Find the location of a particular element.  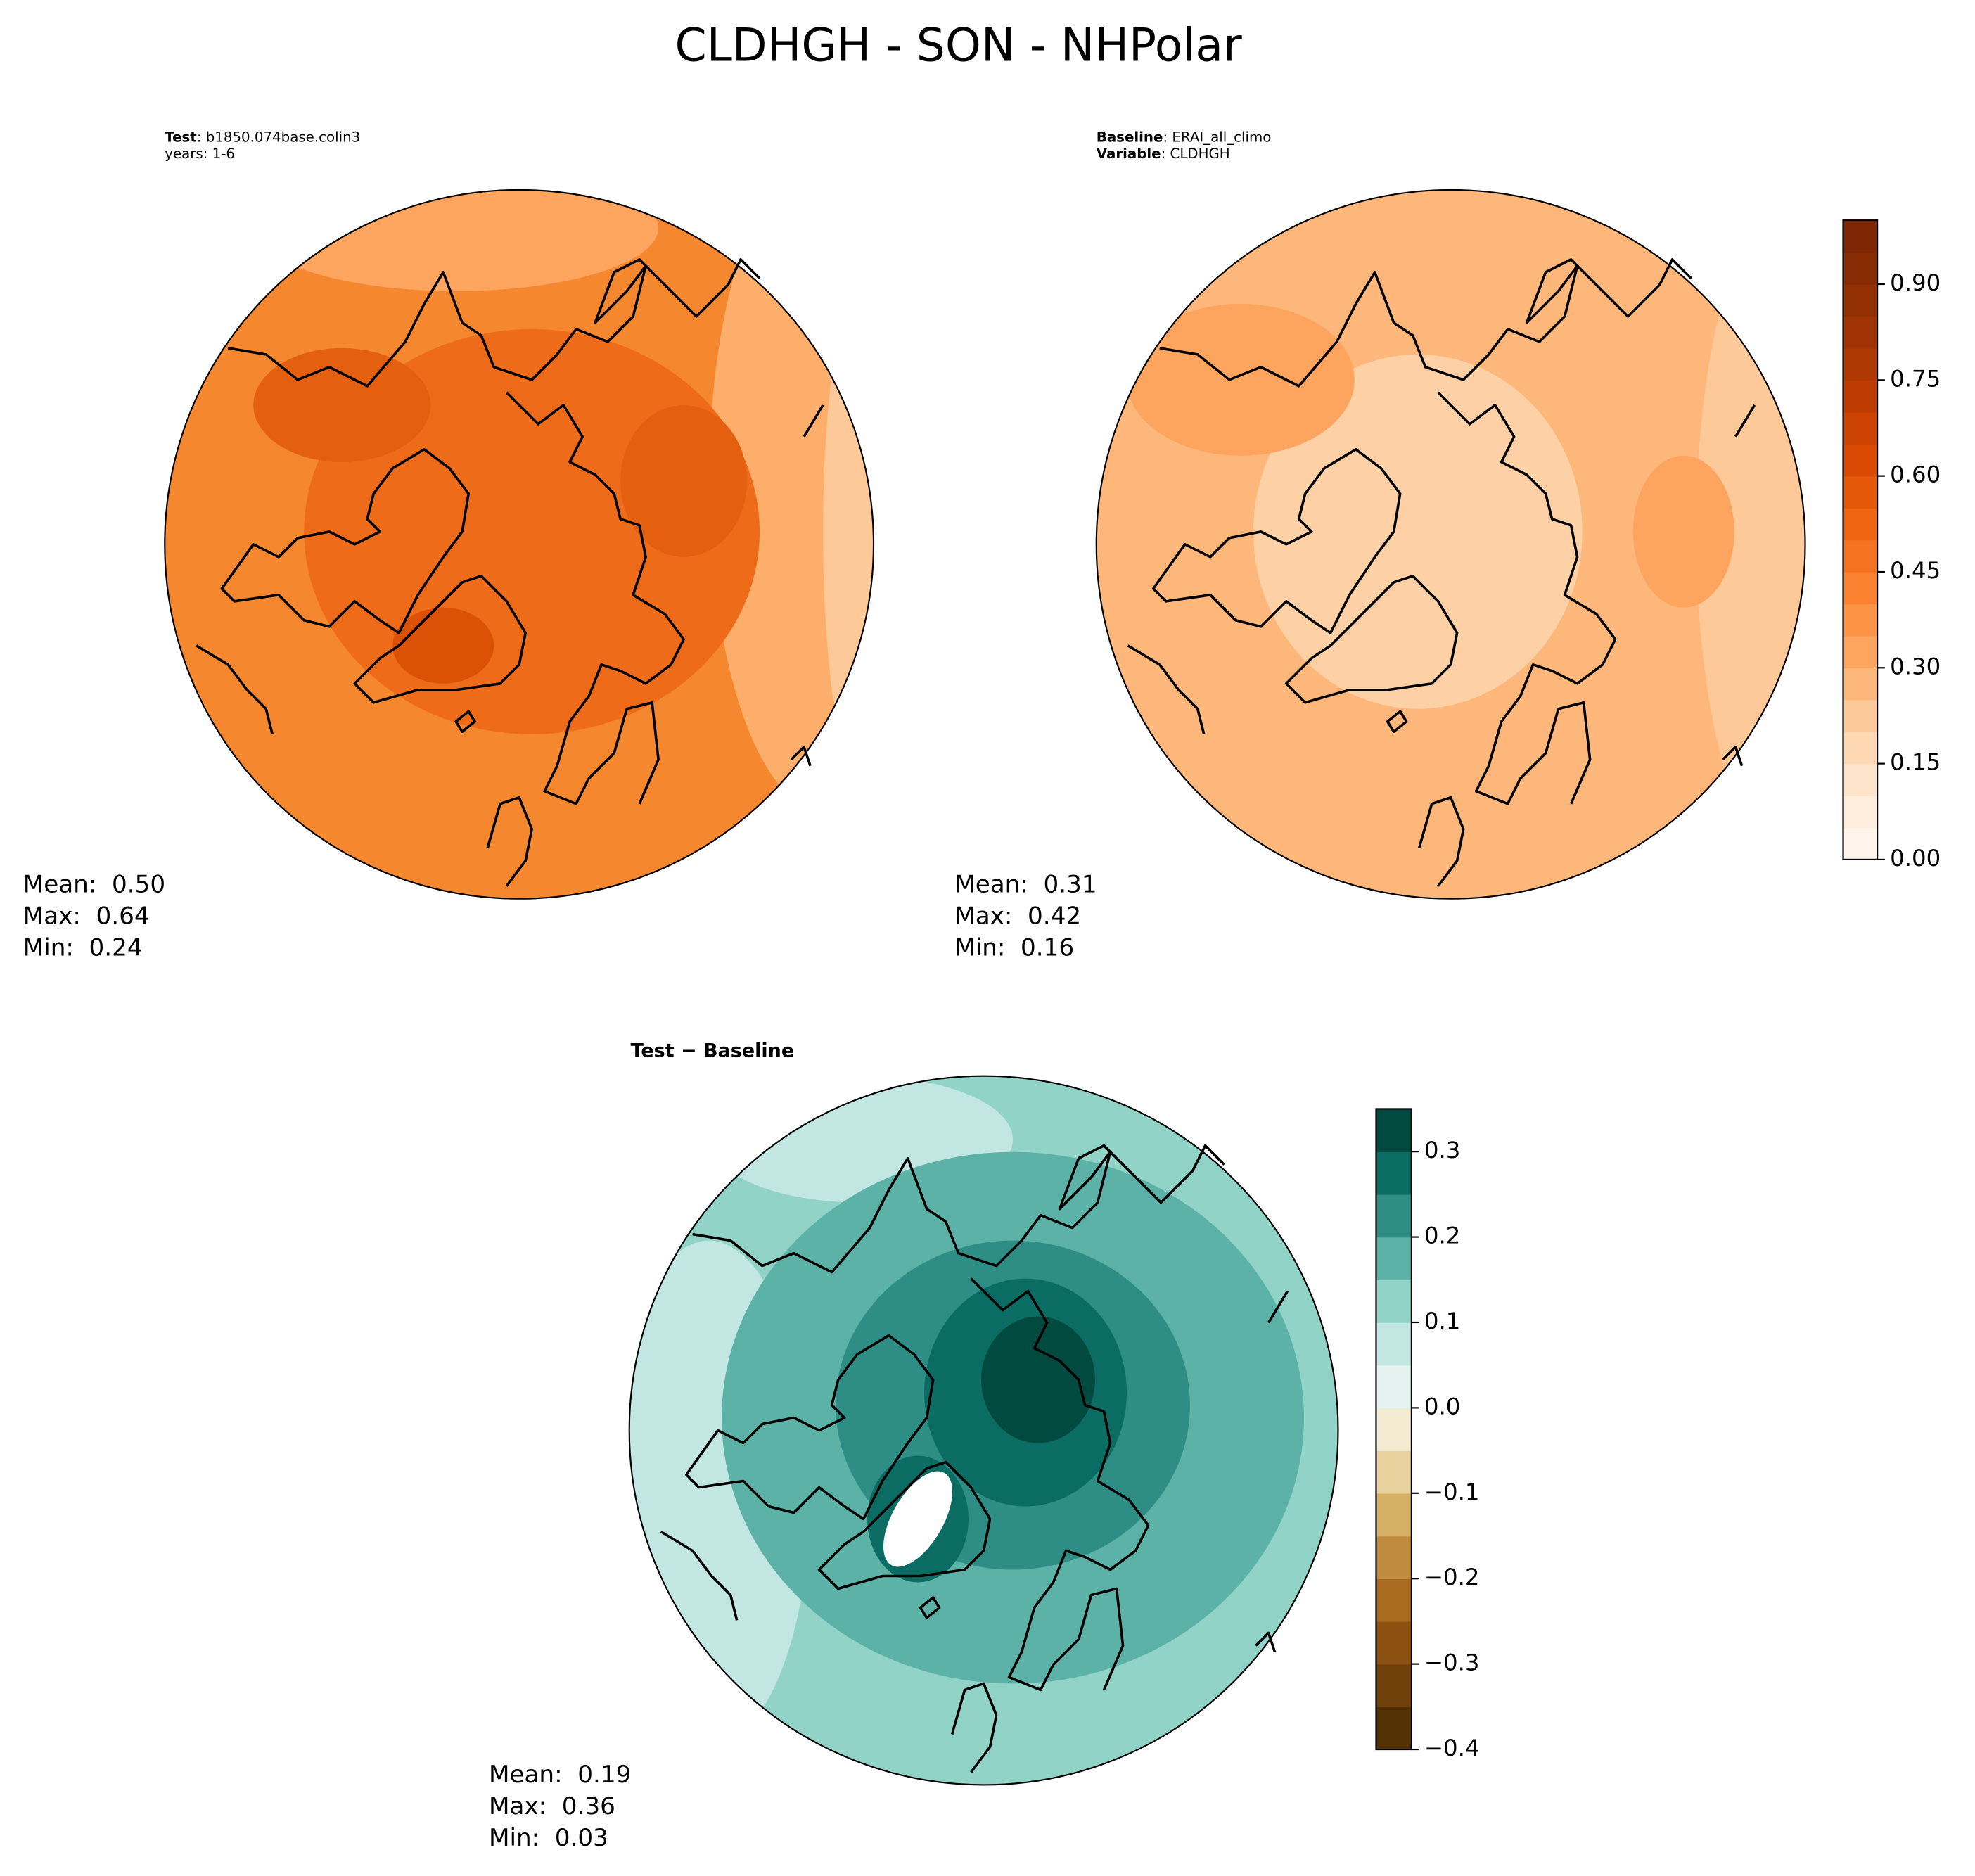

colorbar-tick-label: 0.1 is located at coordinates (1442, 1321).